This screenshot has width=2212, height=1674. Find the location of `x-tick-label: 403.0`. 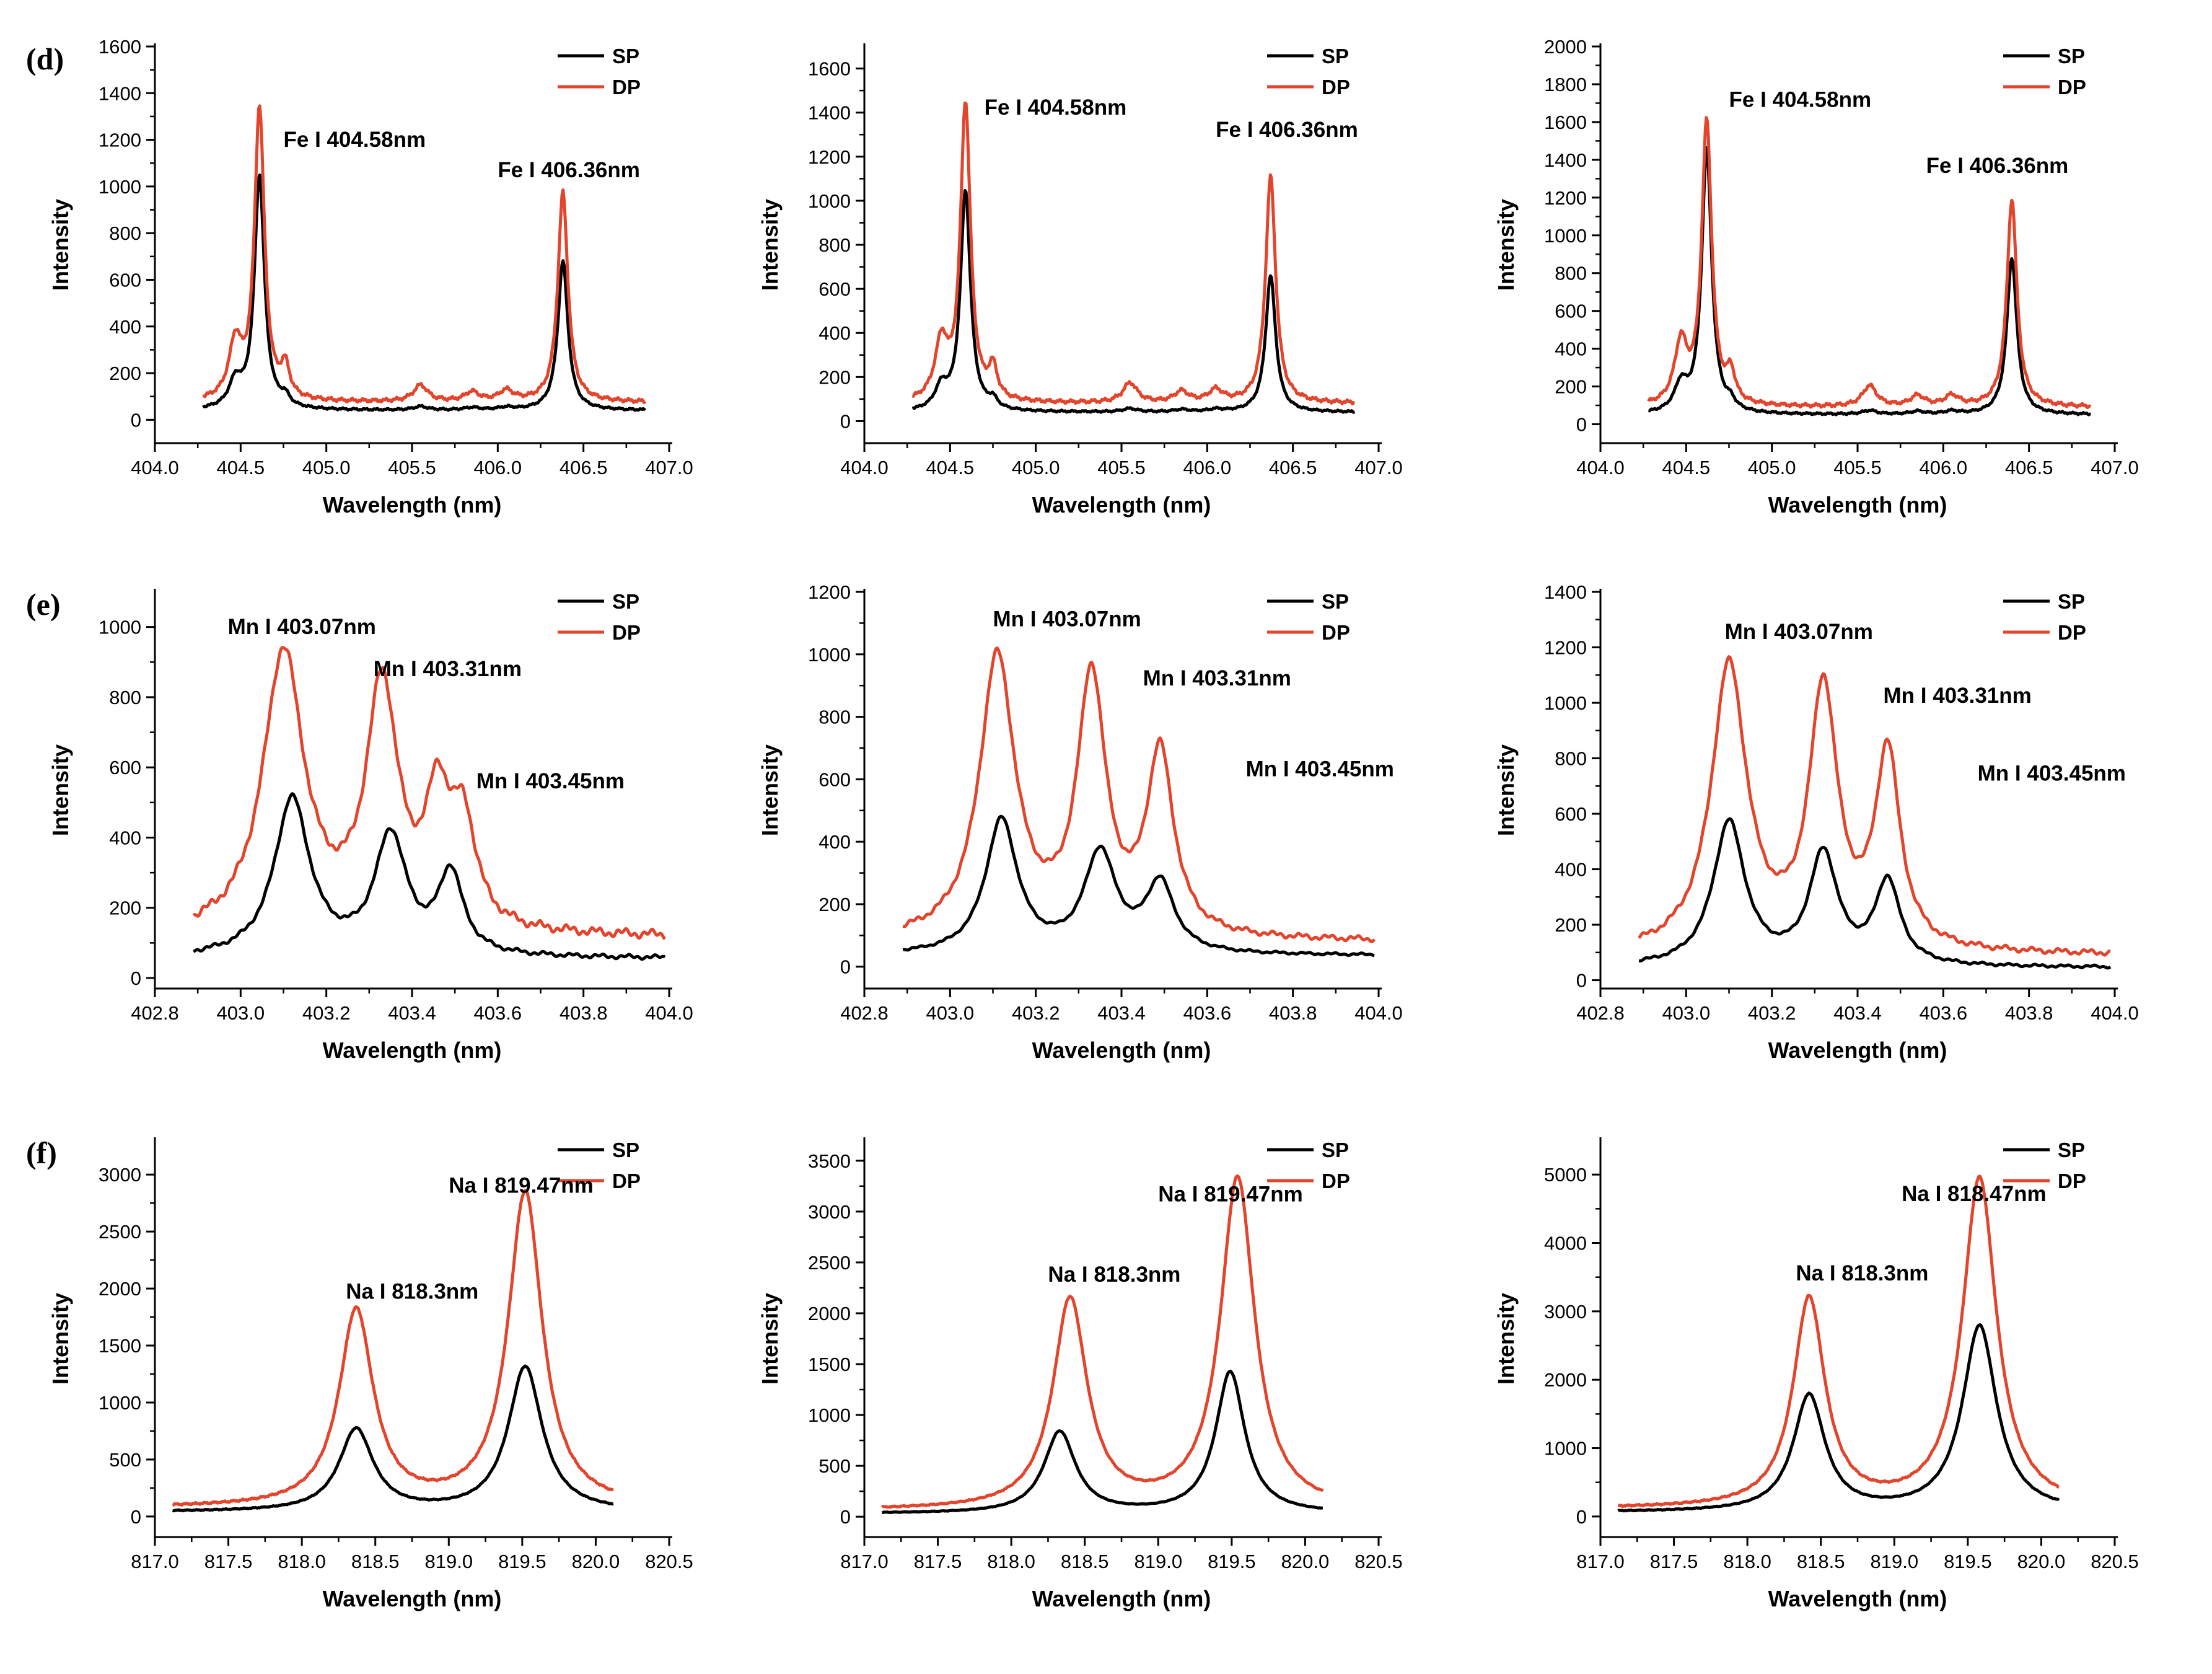

x-tick-label: 403.0 is located at coordinates (1686, 1013).